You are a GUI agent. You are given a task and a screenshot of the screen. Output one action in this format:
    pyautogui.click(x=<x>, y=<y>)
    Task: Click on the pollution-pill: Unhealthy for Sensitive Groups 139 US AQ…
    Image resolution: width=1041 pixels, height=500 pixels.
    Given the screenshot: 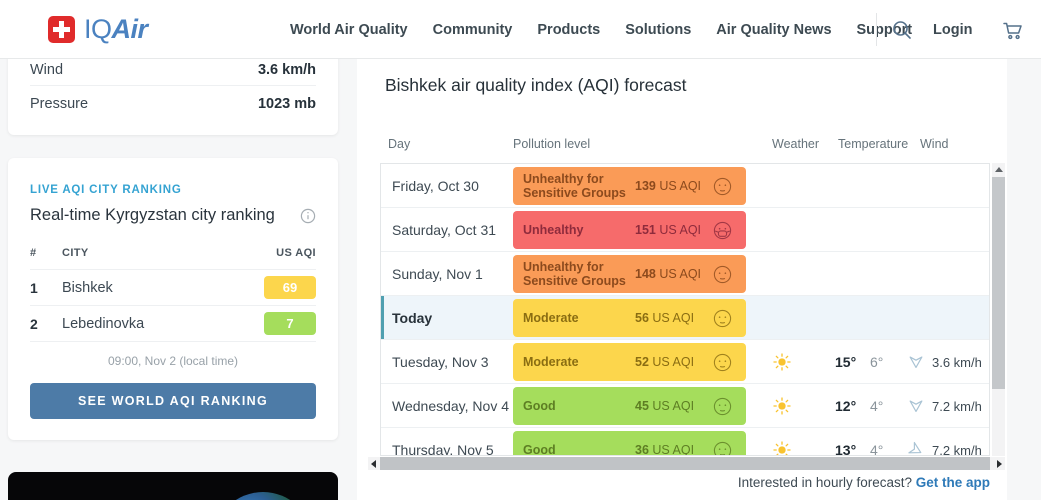 What is the action you would take?
    pyautogui.click(x=629, y=186)
    